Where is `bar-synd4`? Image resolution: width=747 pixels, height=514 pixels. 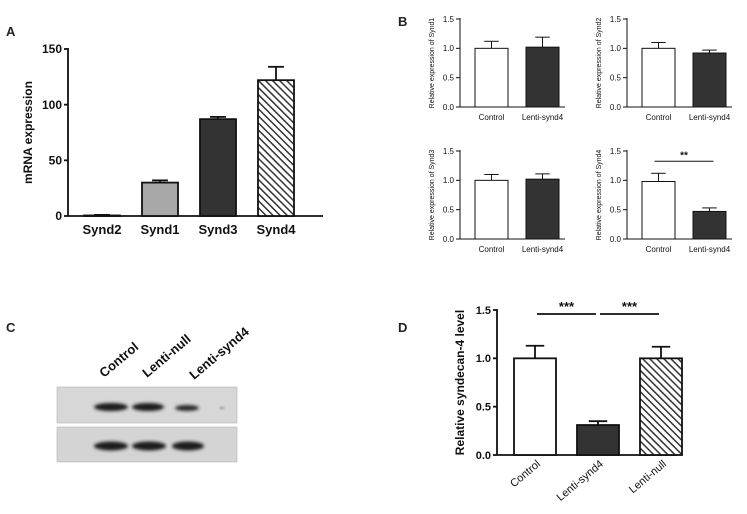 bar-synd4 is located at coordinates (276, 148).